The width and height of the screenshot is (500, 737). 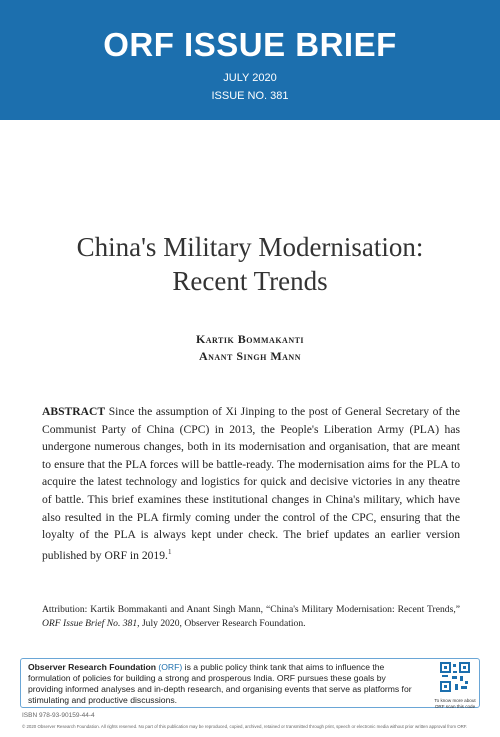 What do you see at coordinates (92, 667) in the screenshot?
I see `footer-org: Observer Research Foundation` at bounding box center [92, 667].